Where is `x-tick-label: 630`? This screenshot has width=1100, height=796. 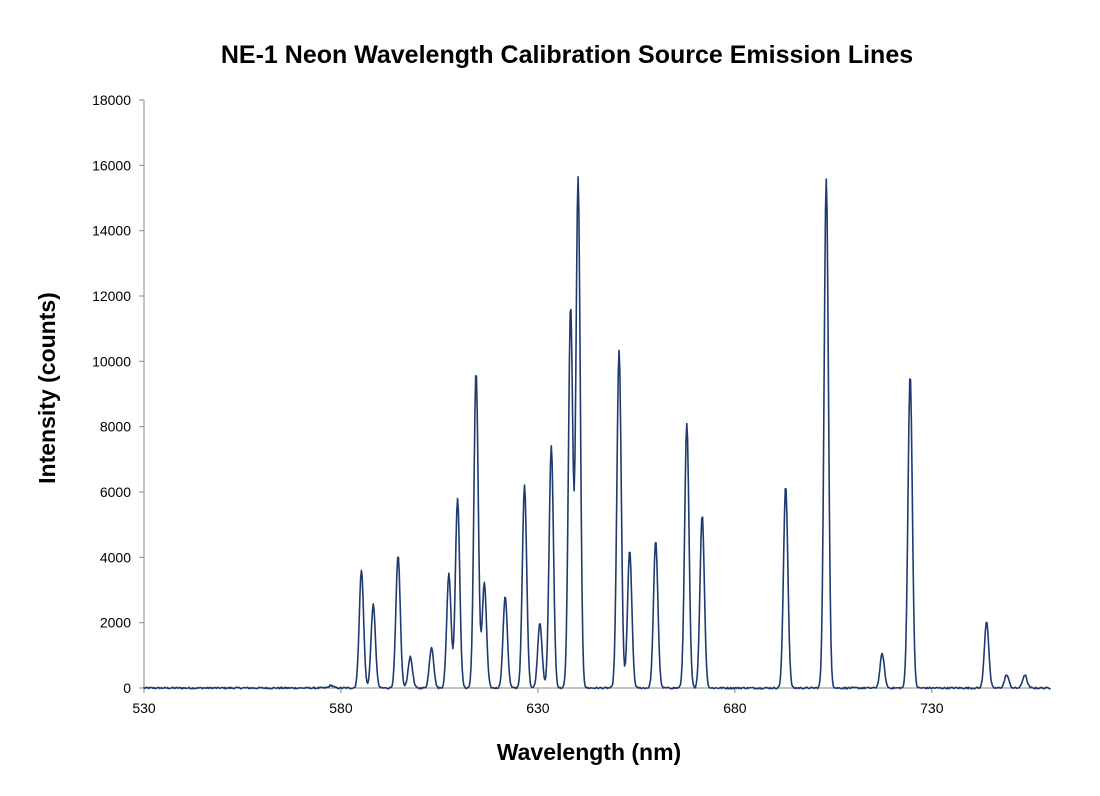
x-tick-label: 630 is located at coordinates (538, 708).